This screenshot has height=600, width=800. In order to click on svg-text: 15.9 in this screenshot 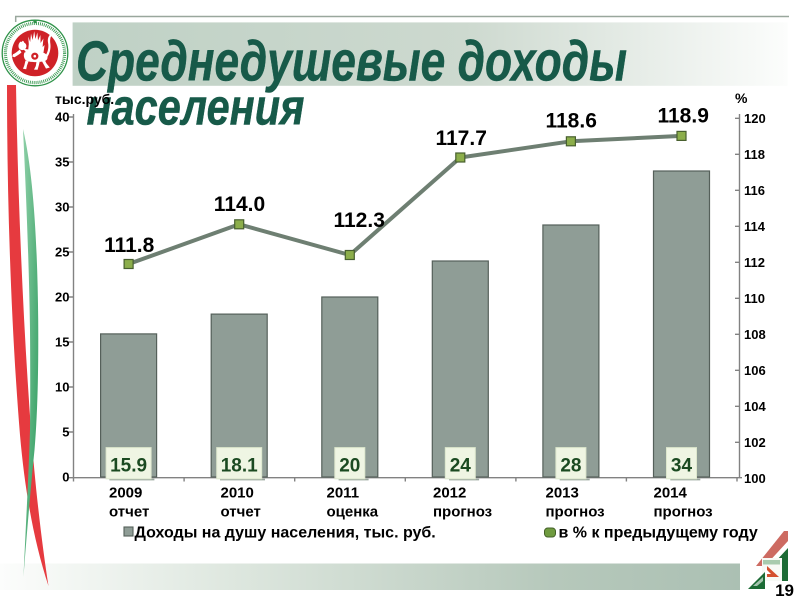, I will do `click(128, 465)`.